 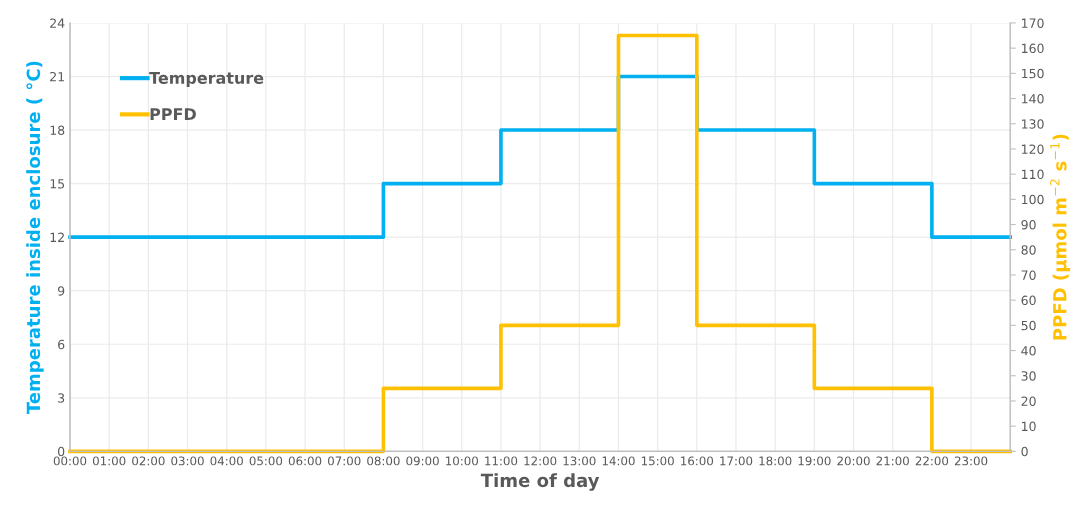 I want to click on y2-tick-label: 170, so click(x=1033, y=23).